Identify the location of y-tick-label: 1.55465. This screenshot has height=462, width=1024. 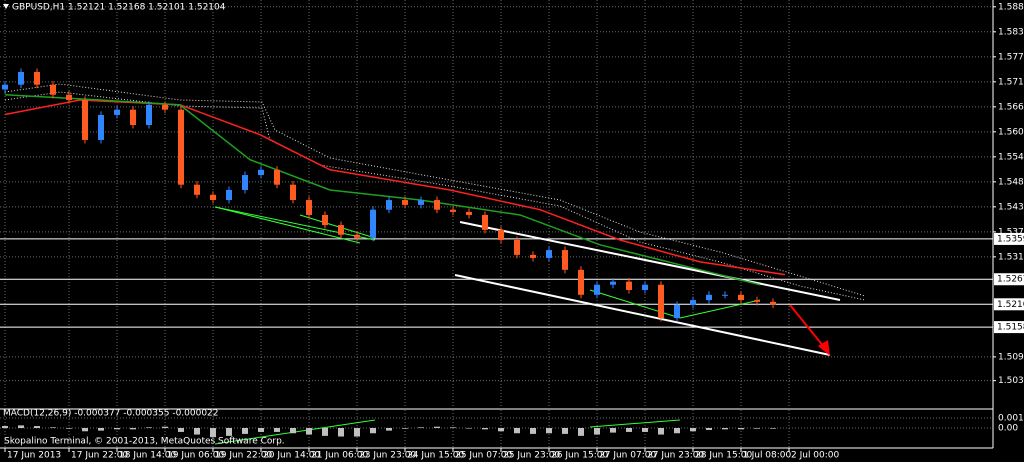
(1011, 157).